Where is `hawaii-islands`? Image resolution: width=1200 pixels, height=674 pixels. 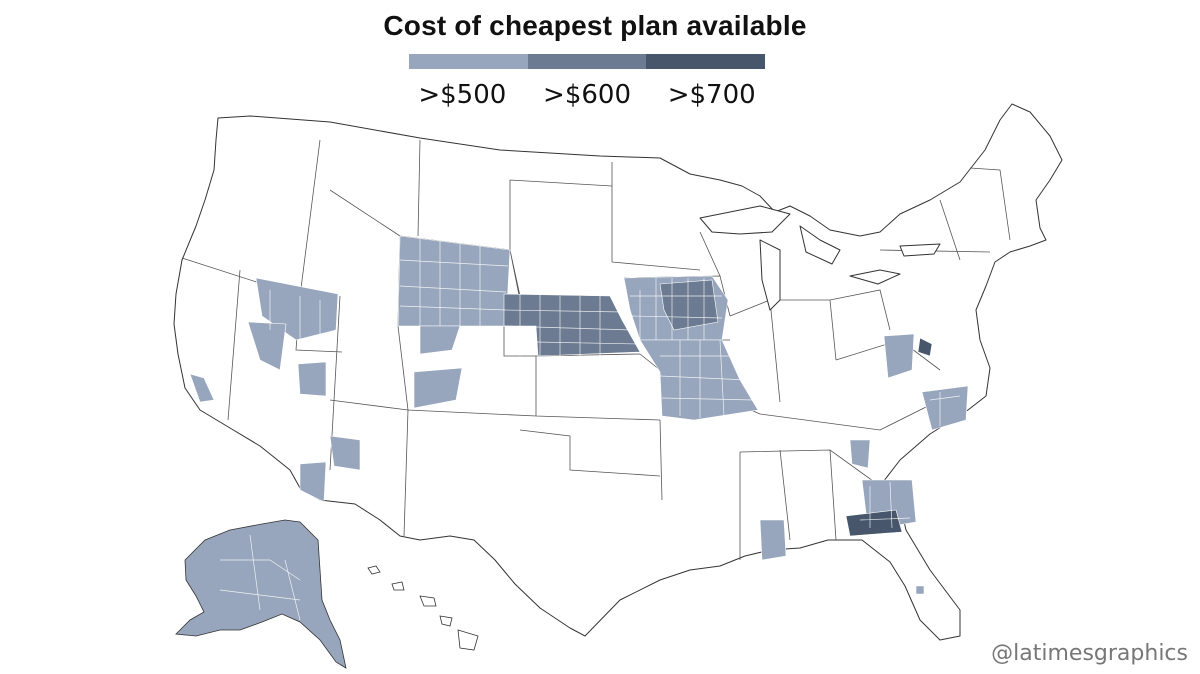 hawaii-islands is located at coordinates (423, 608).